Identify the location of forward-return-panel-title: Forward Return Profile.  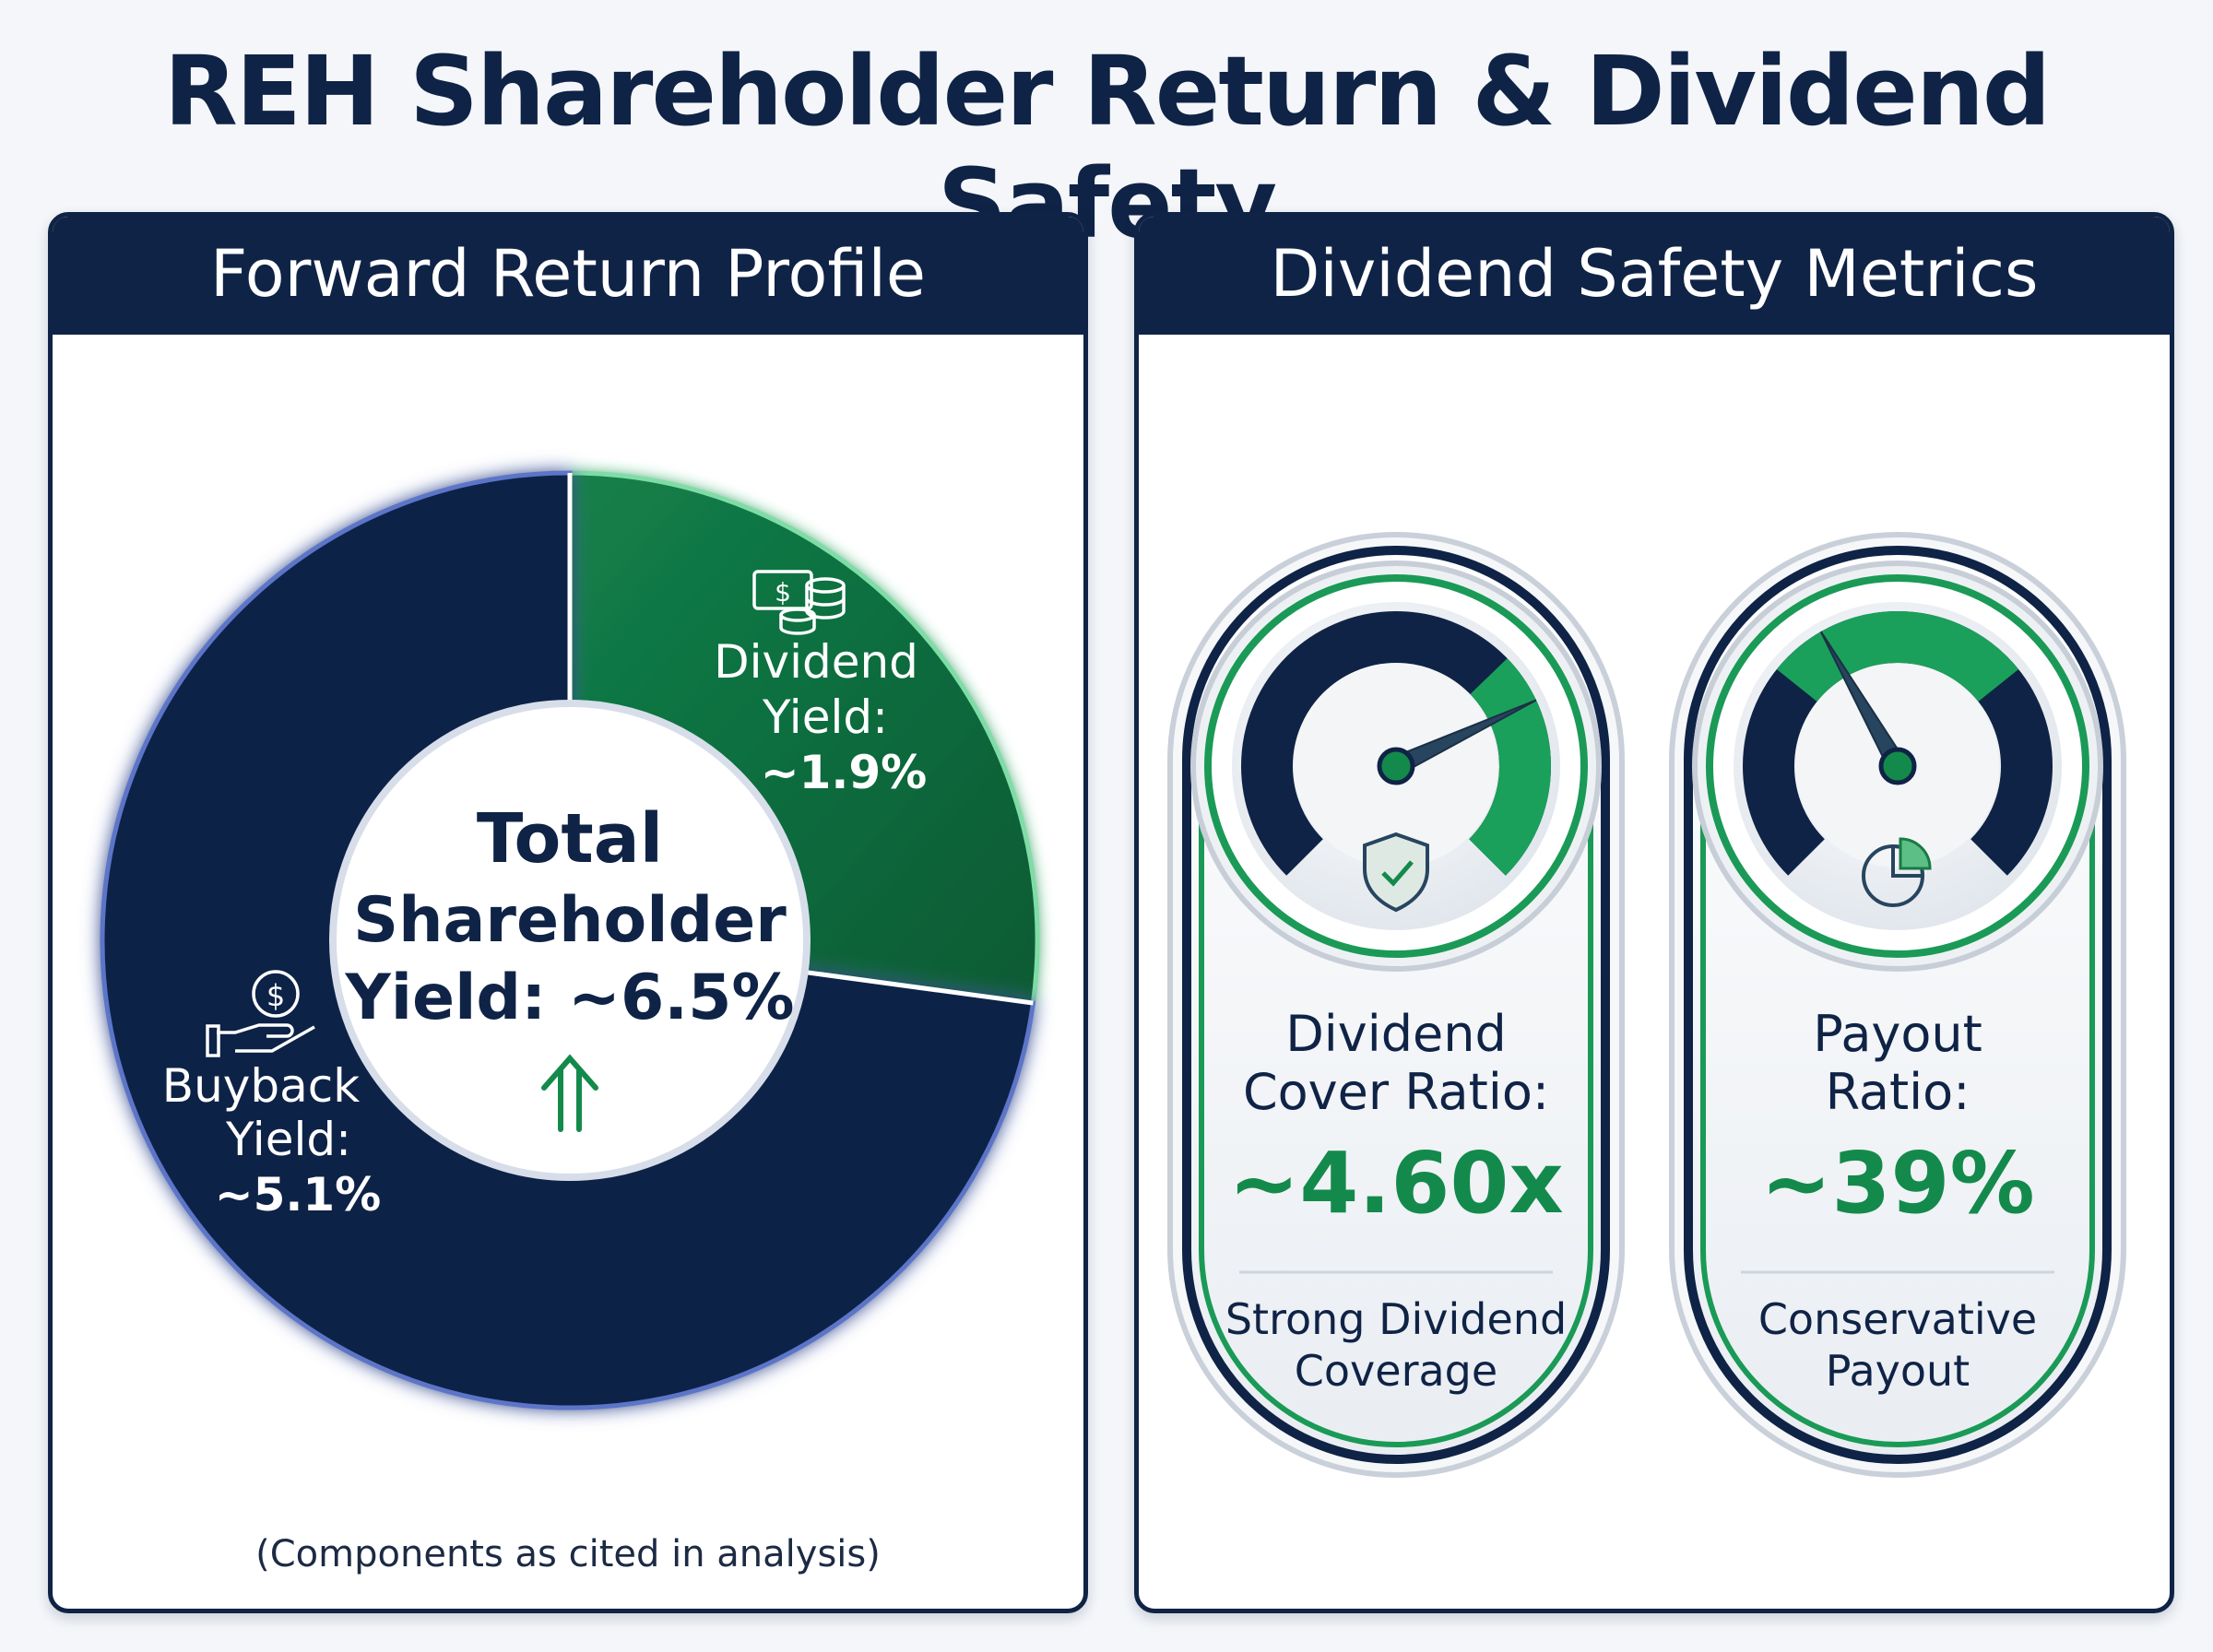
(568, 276).